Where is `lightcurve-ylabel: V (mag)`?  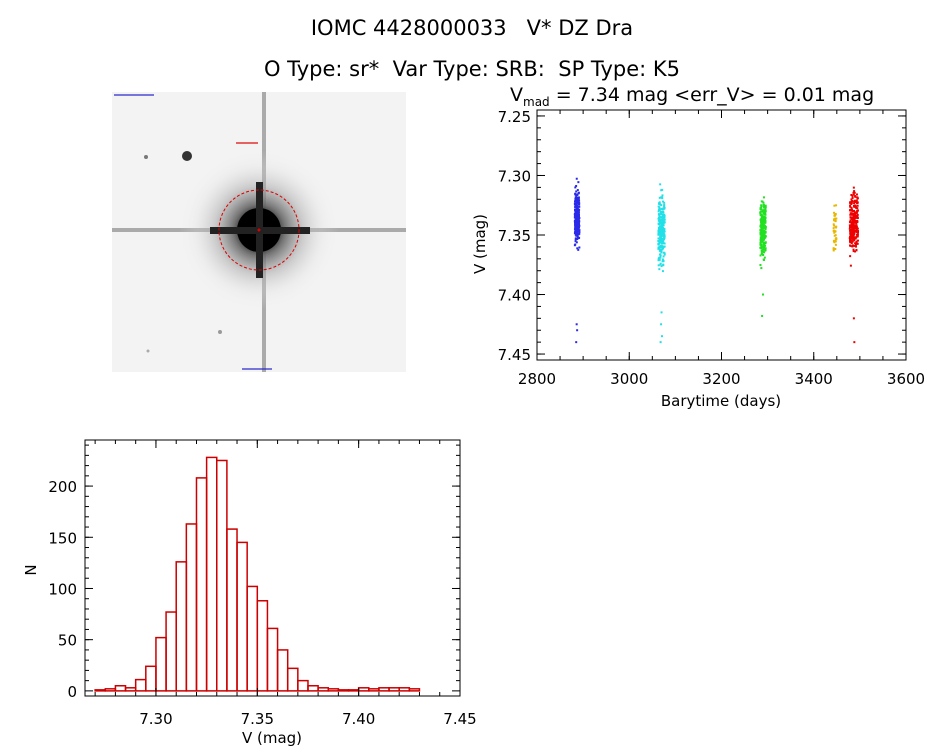 lightcurve-ylabel: V (mag) is located at coordinates (480, 244).